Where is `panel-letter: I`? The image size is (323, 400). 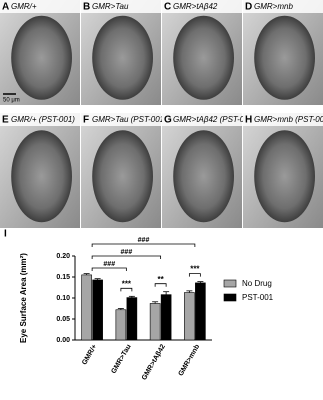
panel-letter: I is located at coordinates (5, 234).